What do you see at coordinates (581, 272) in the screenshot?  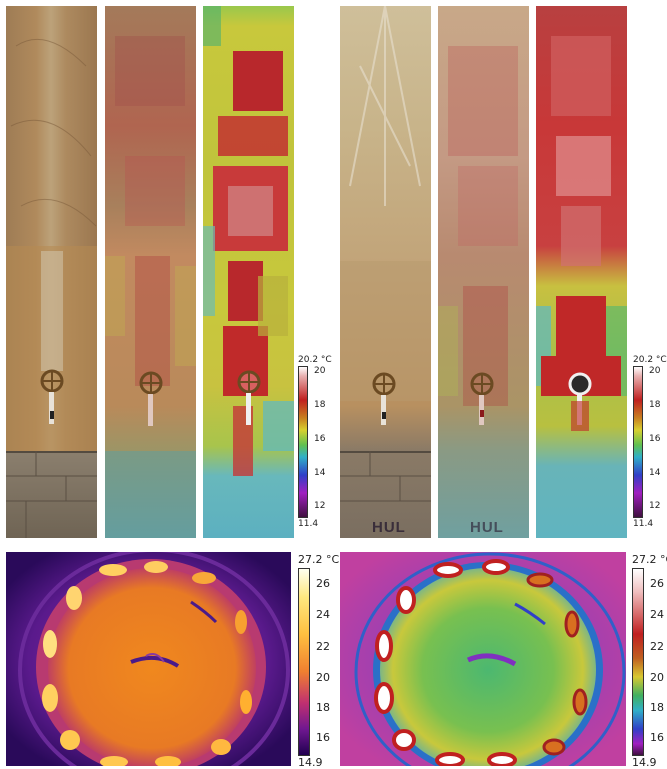 I see `thermal-panel-right` at bounding box center [581, 272].